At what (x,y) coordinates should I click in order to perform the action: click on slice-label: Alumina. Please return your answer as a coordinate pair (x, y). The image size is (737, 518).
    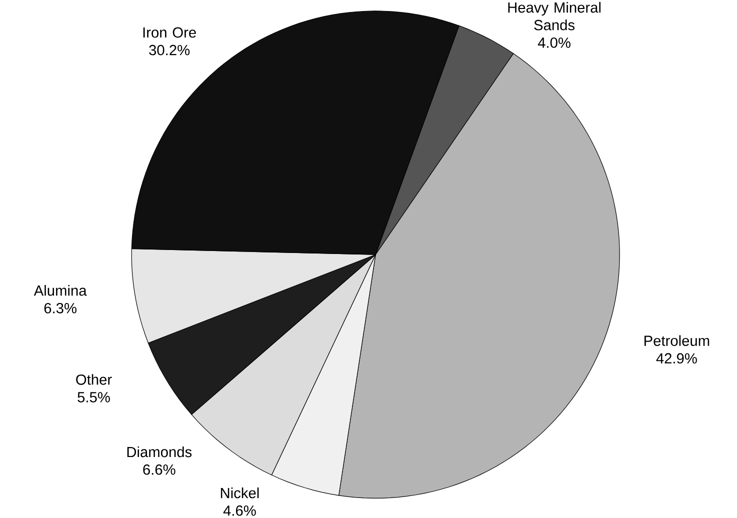
    Looking at the image, I should click on (60, 290).